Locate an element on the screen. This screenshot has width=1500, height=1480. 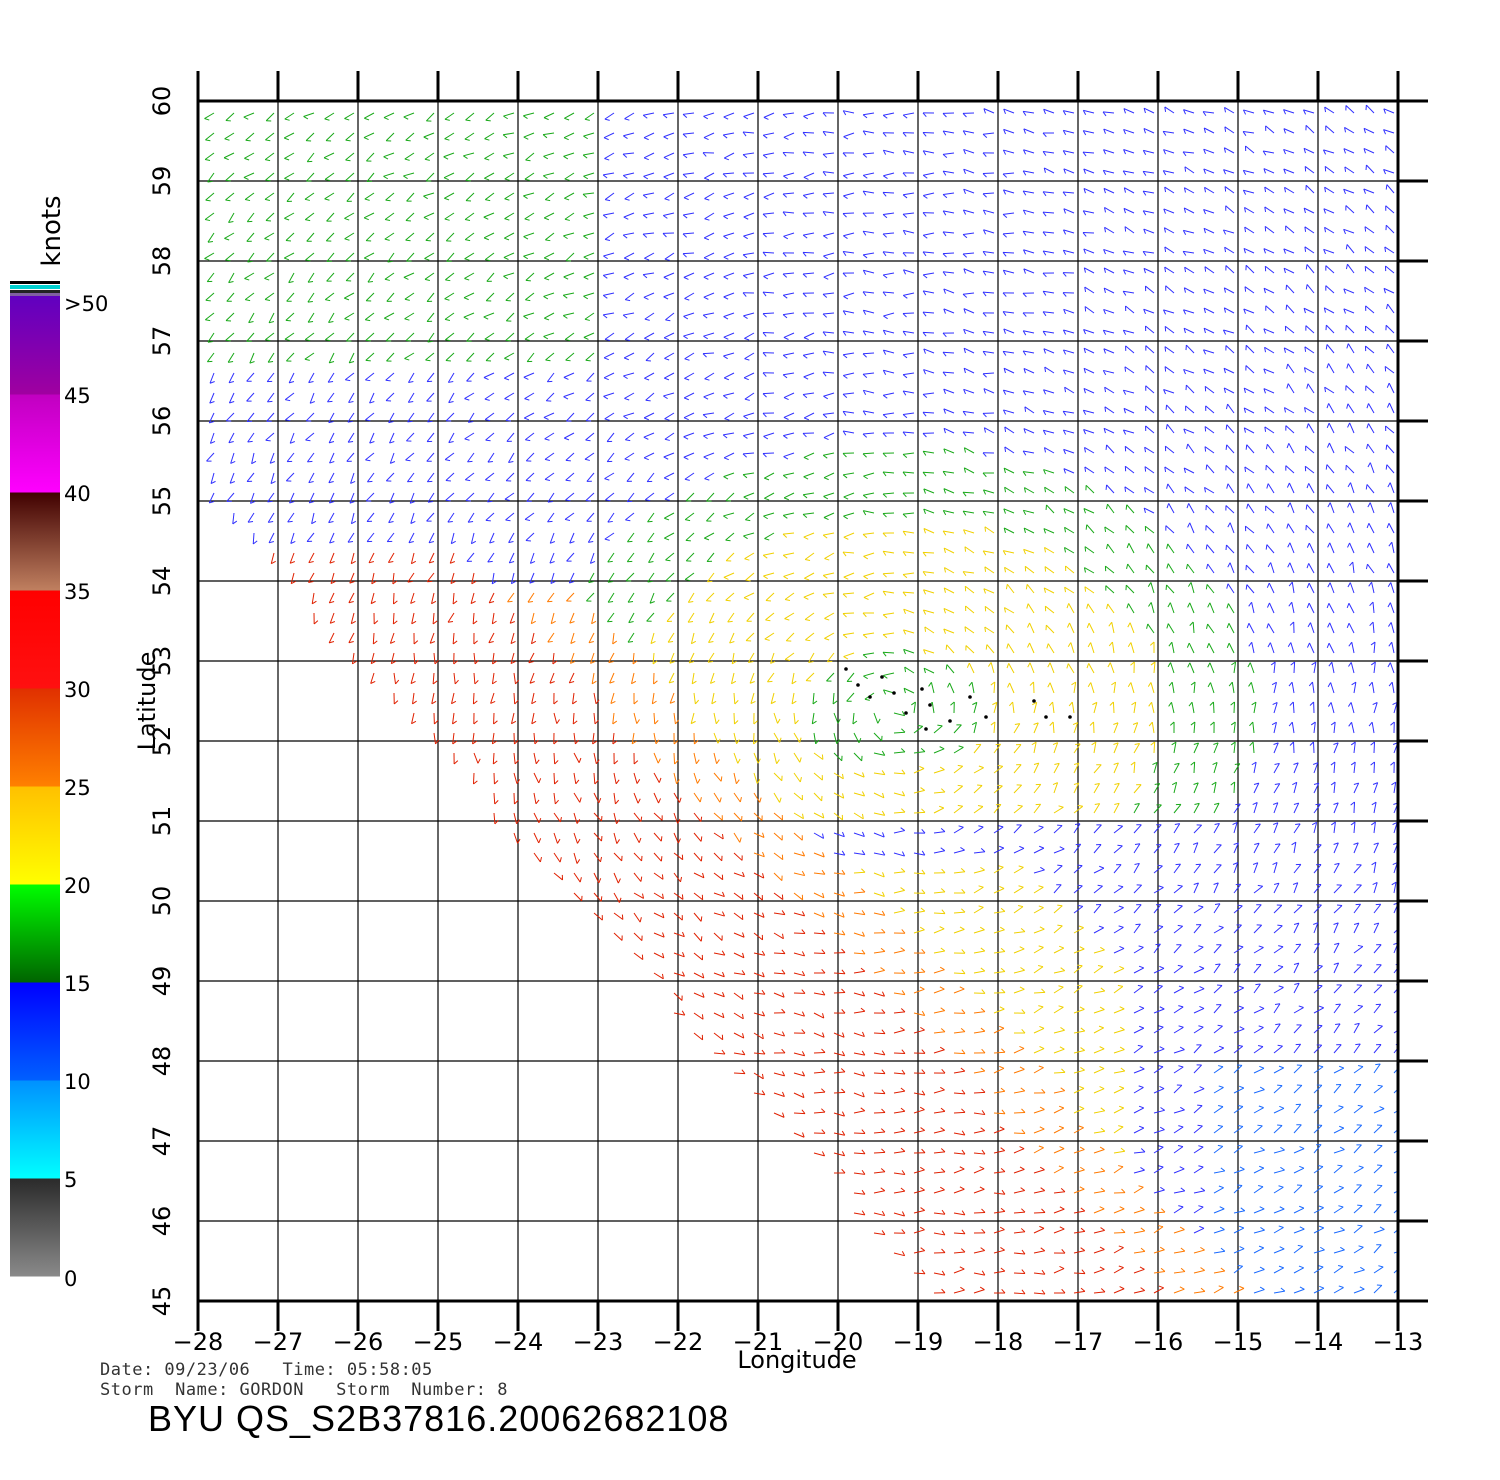
colorbar-cap is located at coordinates (35, 287).